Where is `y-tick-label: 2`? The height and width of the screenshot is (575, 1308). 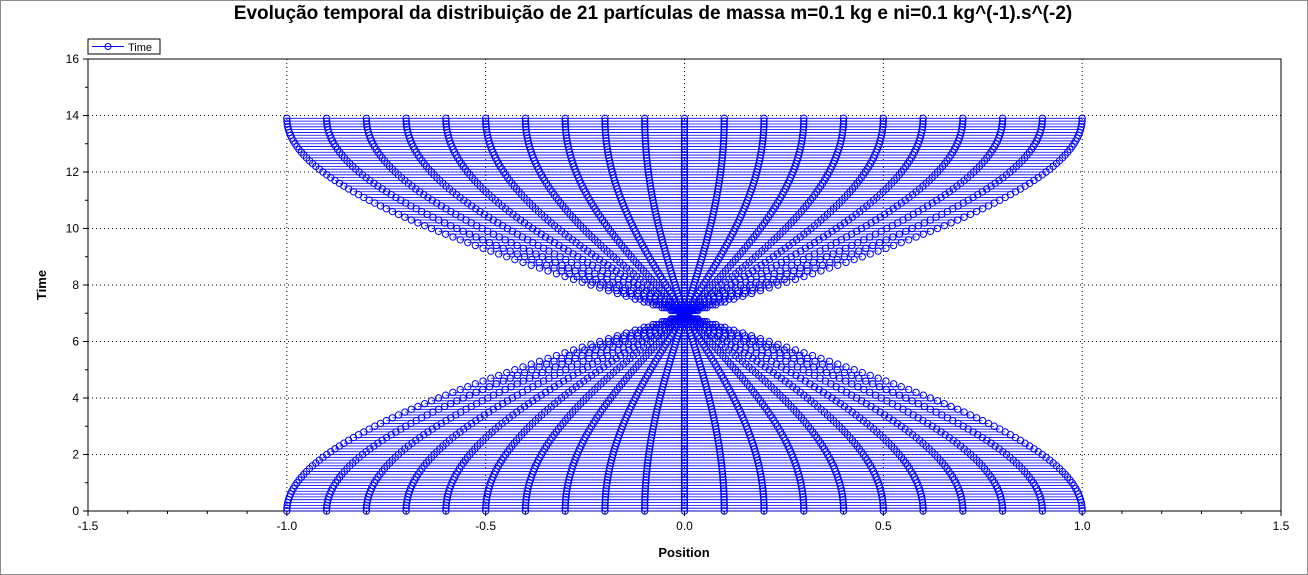
y-tick-label: 2 is located at coordinates (75, 455).